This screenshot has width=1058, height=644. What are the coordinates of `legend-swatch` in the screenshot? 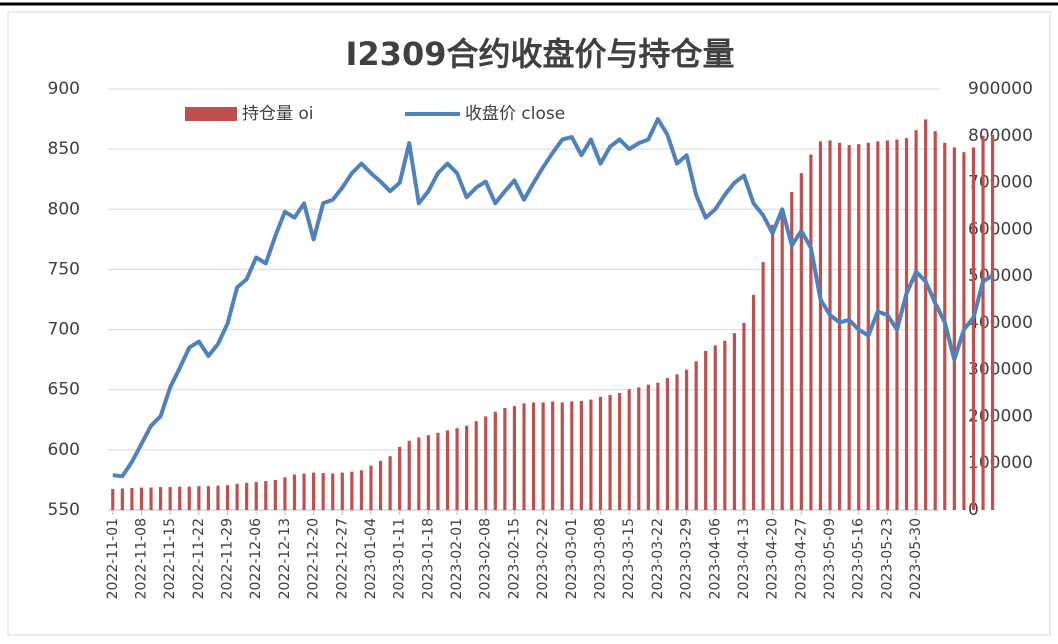 It's located at (211, 114).